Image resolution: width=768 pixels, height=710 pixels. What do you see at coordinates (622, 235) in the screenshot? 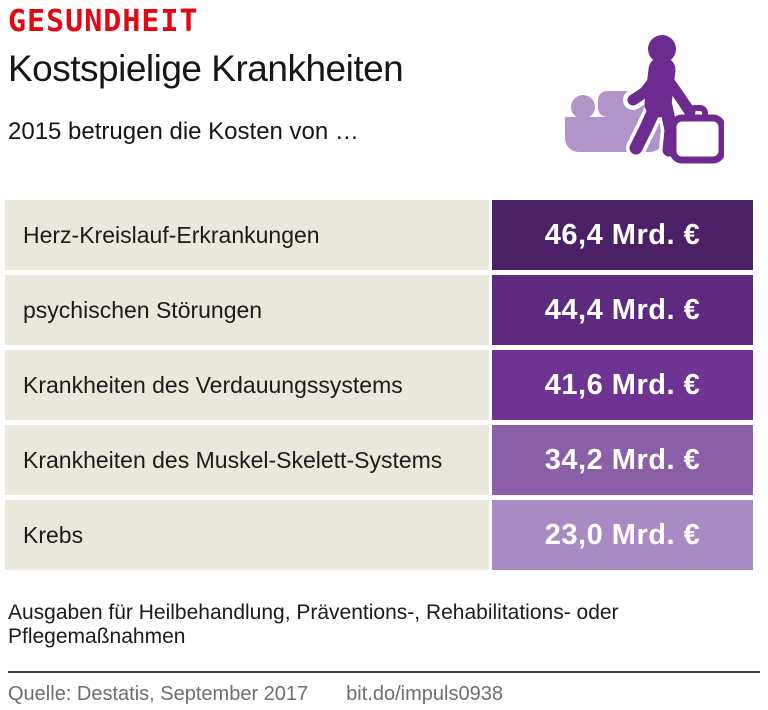
I see `cost-value: 46,4 Mrd. €` at bounding box center [622, 235].